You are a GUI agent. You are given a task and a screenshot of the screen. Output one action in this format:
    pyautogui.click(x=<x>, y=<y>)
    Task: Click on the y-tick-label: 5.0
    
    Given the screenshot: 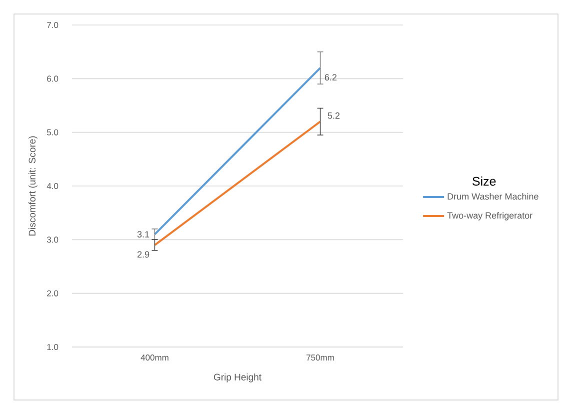 What is the action you would take?
    pyautogui.click(x=52, y=132)
    